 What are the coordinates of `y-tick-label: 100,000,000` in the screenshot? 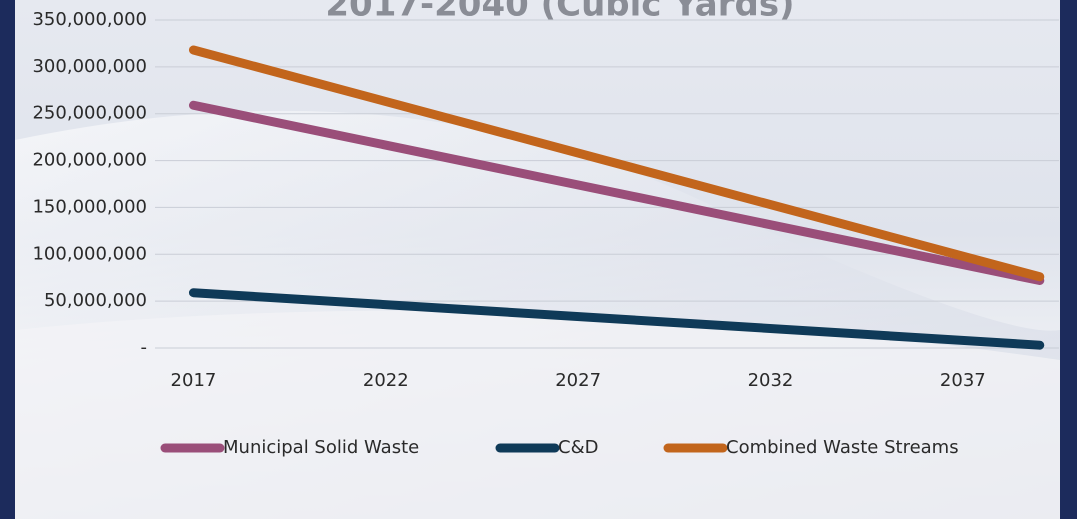 It's located at (89, 253).